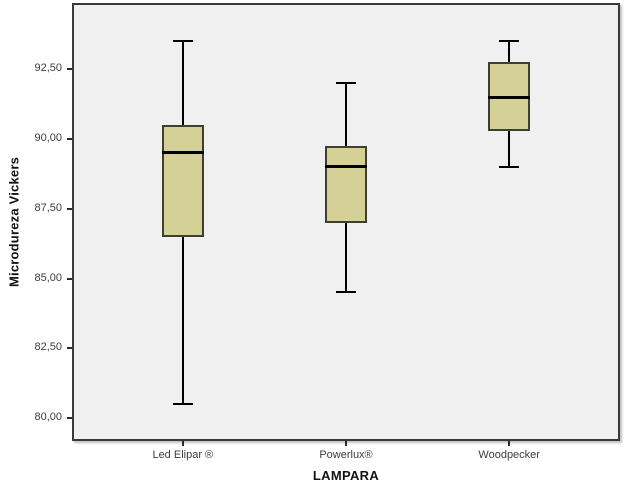 The width and height of the screenshot is (626, 501). I want to click on x-tick-label-powerlux: Powerlux®, so click(346, 455).